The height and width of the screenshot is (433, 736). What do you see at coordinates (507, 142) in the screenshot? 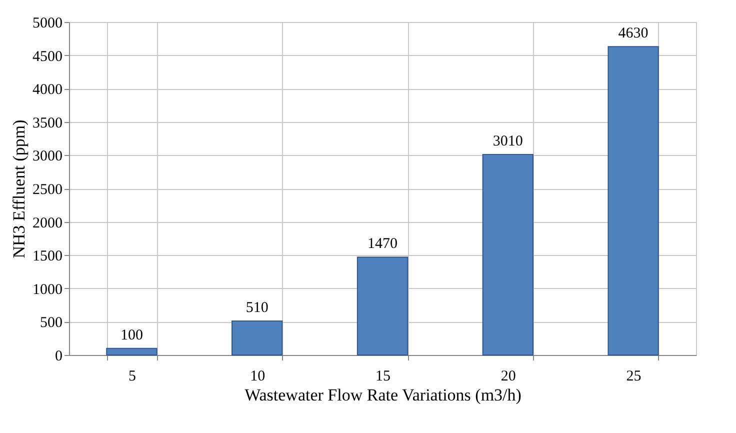
I see `data-label: 3010` at bounding box center [507, 142].